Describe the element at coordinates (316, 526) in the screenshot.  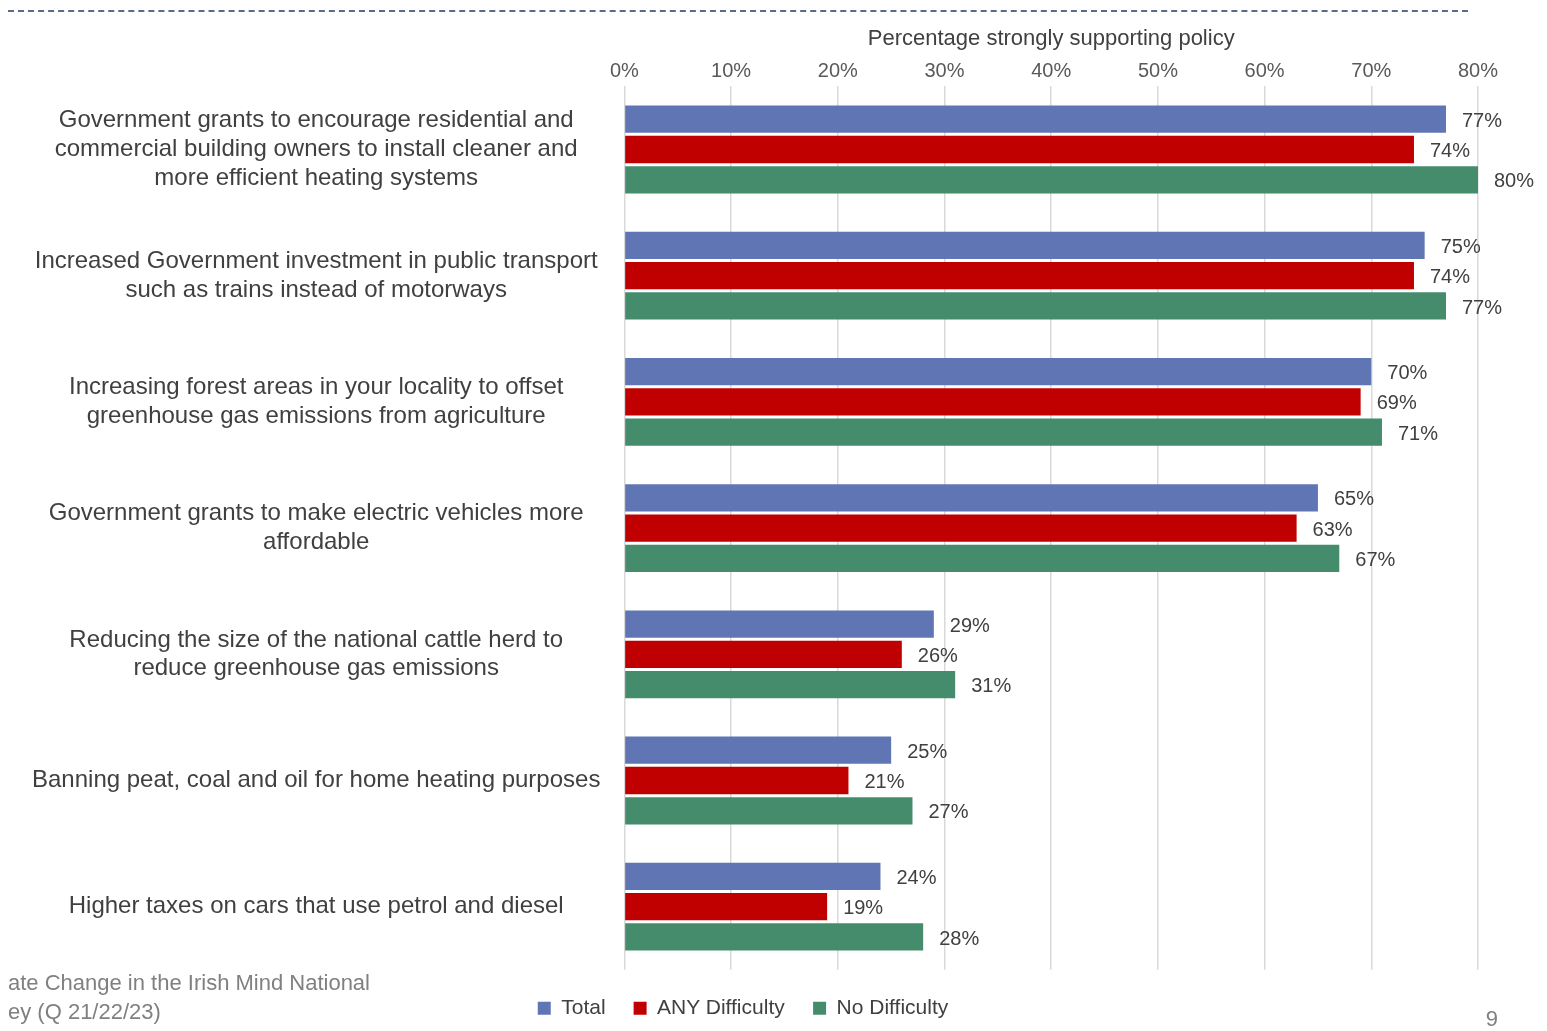
I see `y-tick-label: Government grants to make electric vehicles more affordable` at that location.